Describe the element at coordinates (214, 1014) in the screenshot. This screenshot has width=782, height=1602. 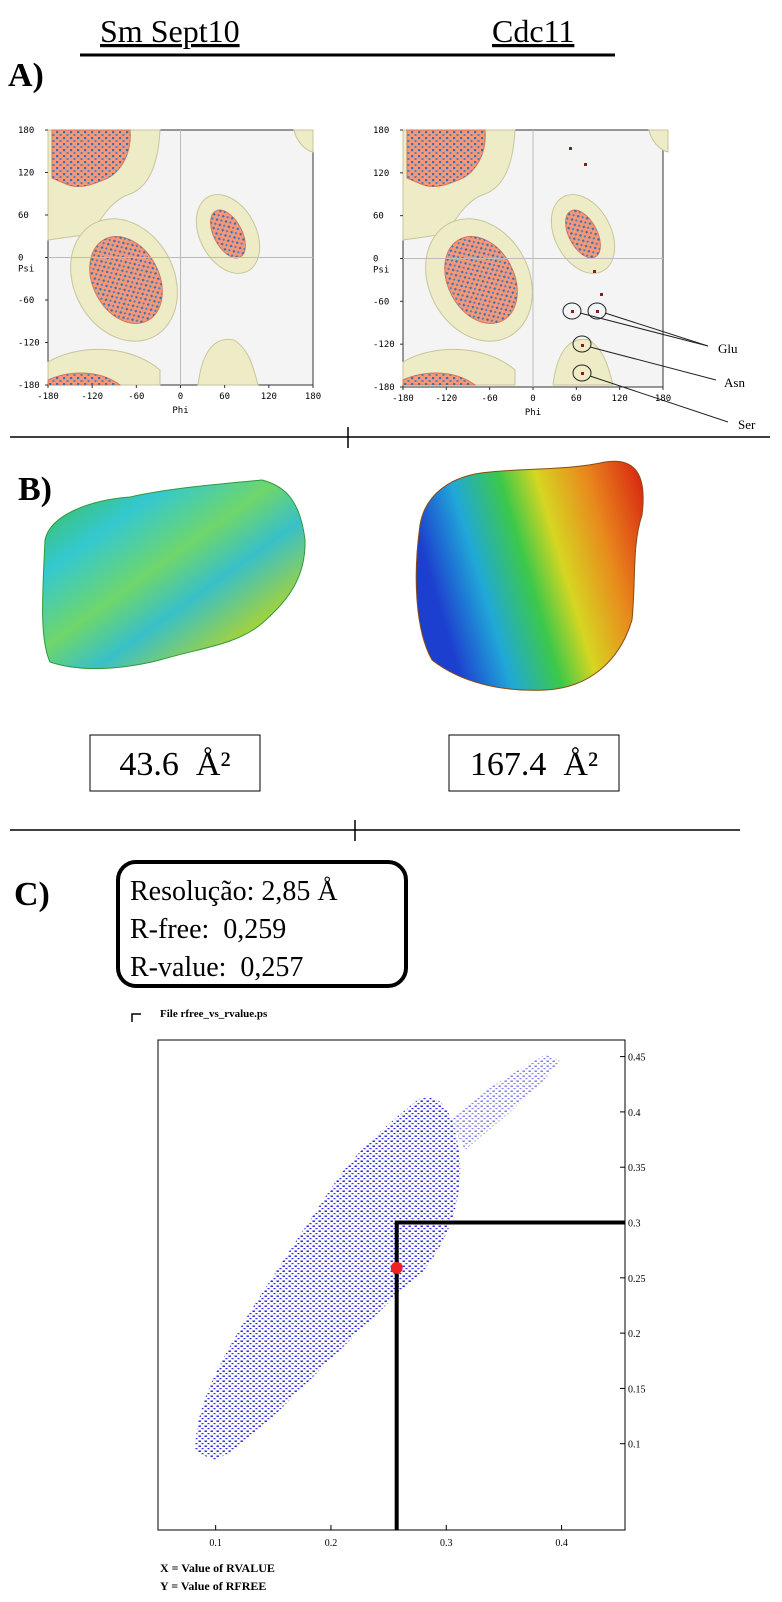
I see `chart-title: File rfree_vs_rvalue.ps` at that location.